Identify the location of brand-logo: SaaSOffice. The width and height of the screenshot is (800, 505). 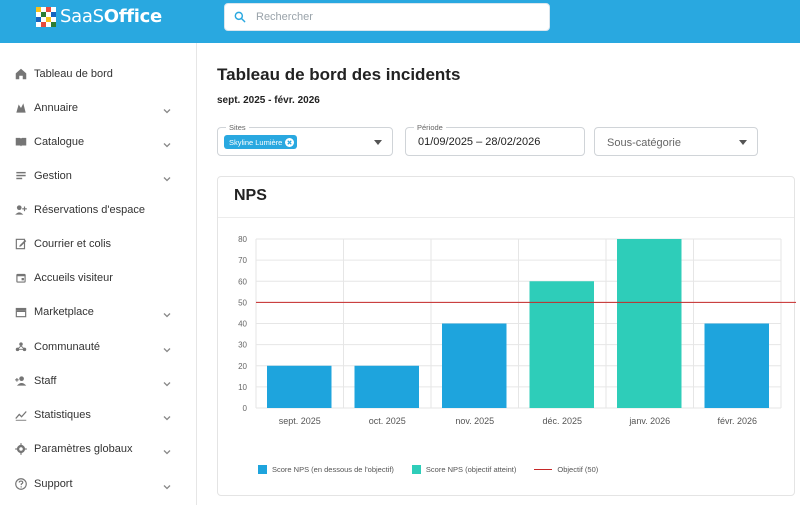
(99, 16).